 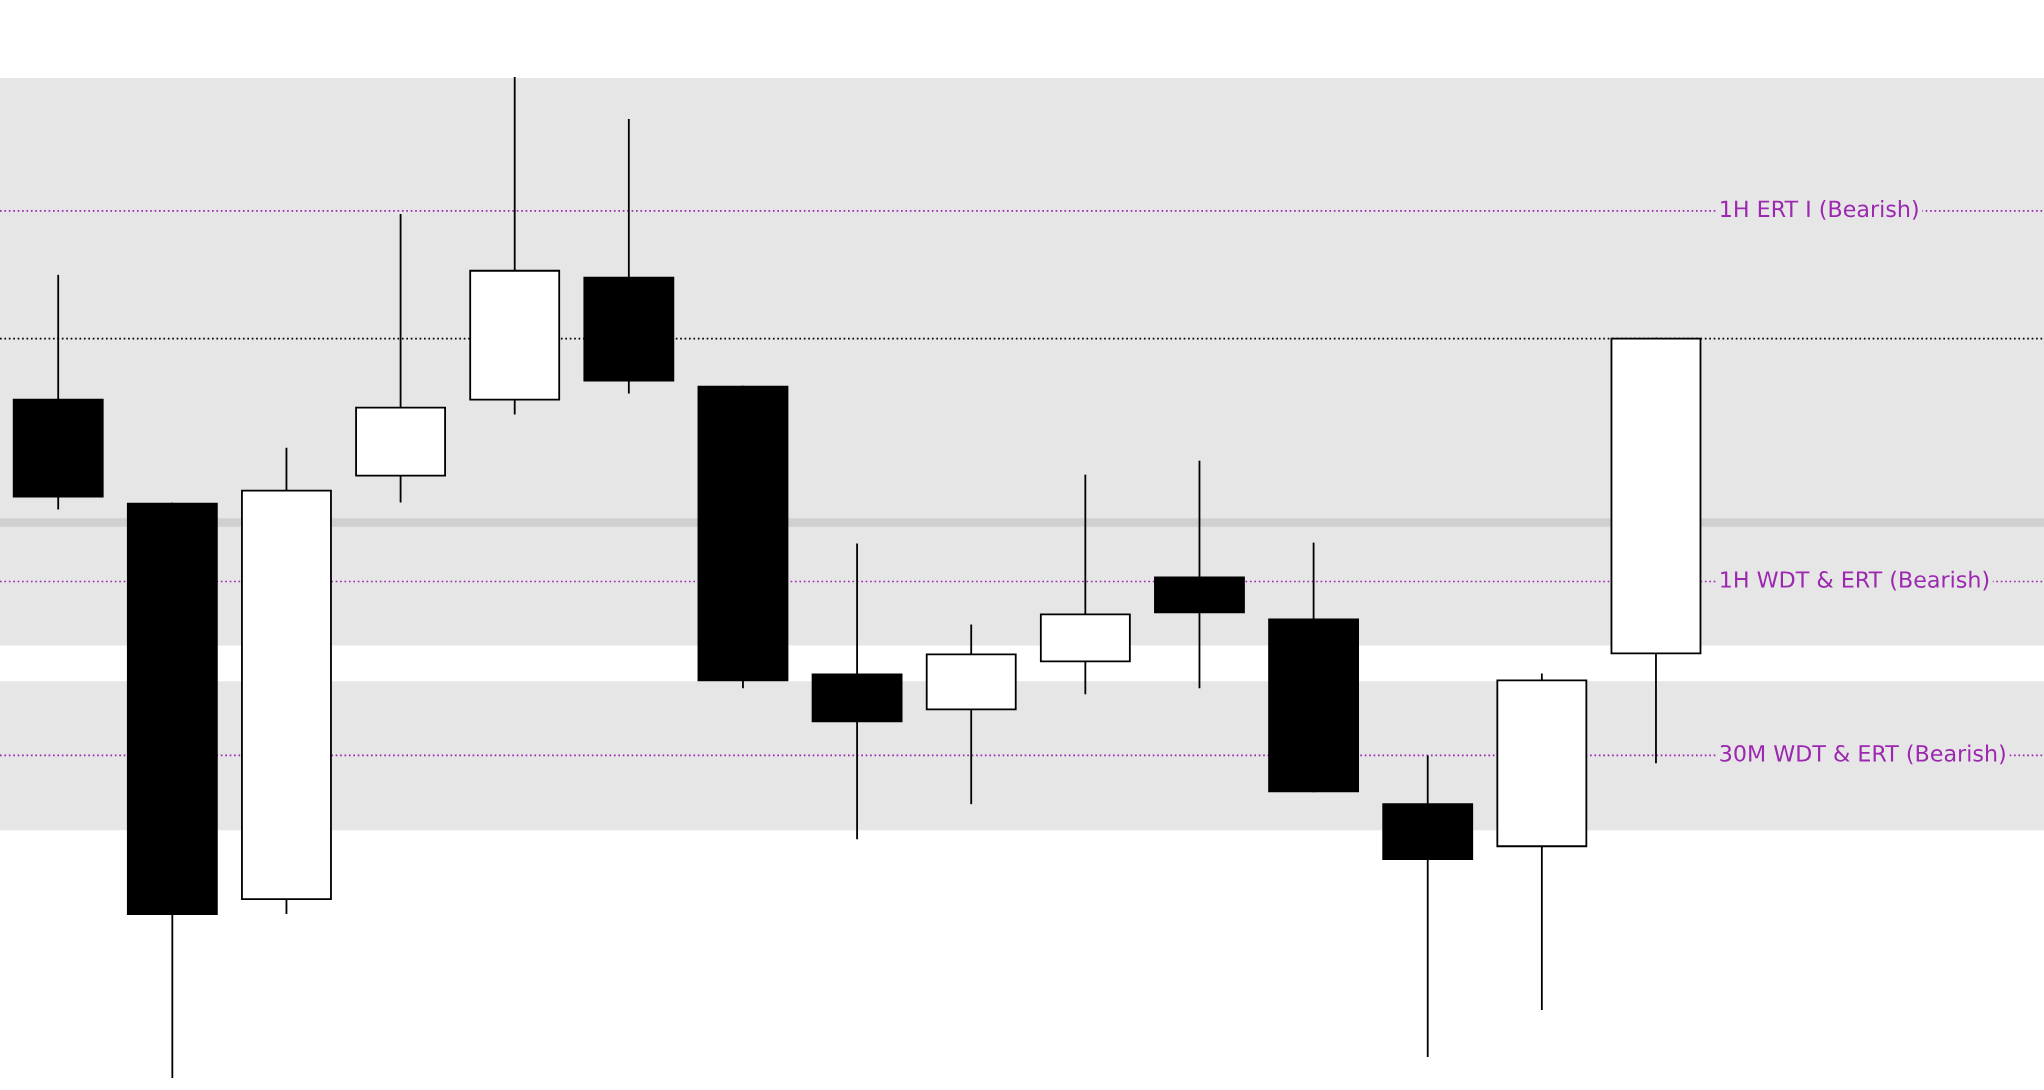 I want to click on ref-line-label: 30M WDT & ERT (Bearish), so click(x=1862, y=754).